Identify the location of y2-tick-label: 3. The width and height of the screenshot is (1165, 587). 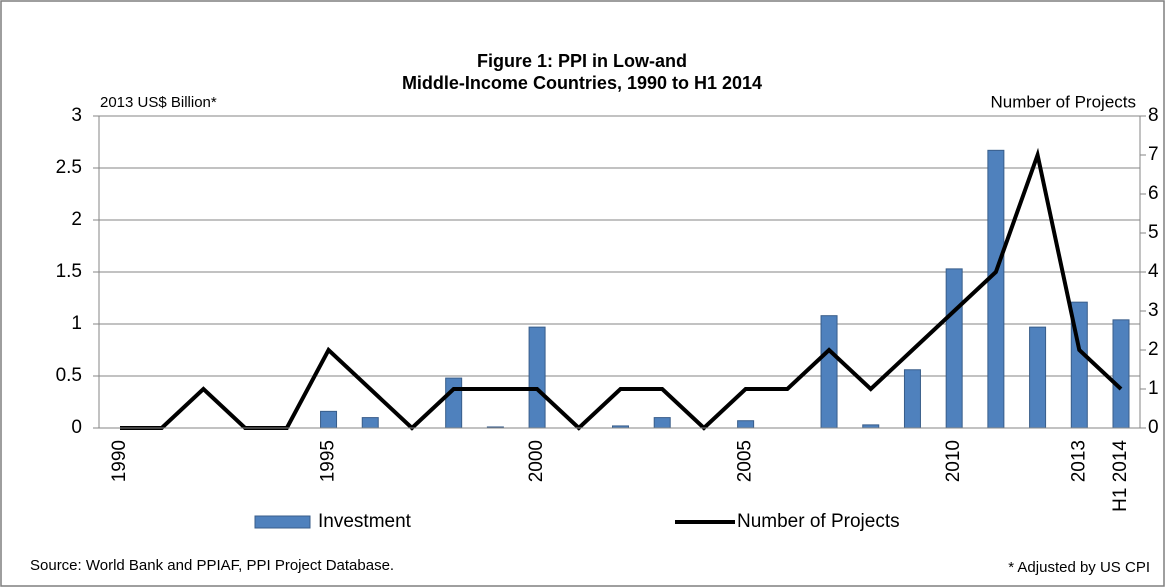
(1153, 310).